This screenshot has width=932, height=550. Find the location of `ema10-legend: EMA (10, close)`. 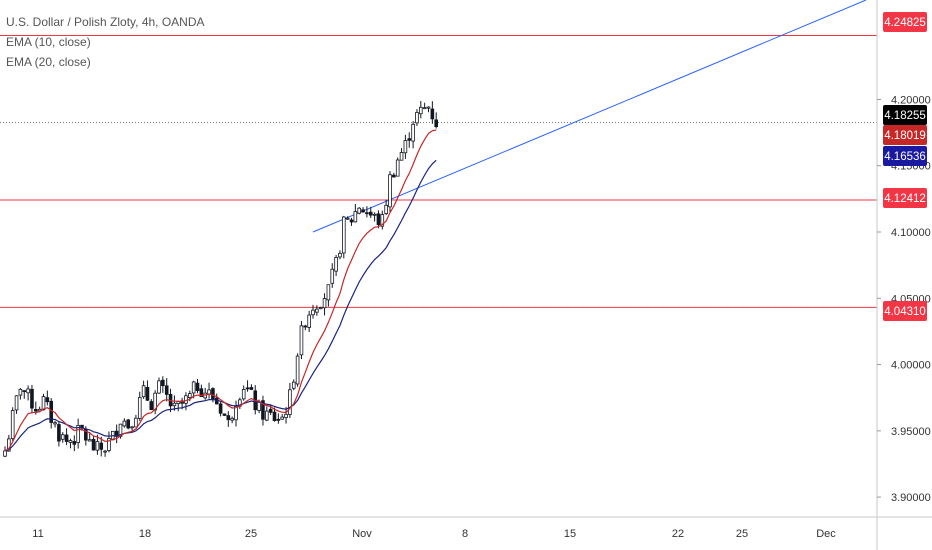

ema10-legend: EMA (10, close) is located at coordinates (48, 42).